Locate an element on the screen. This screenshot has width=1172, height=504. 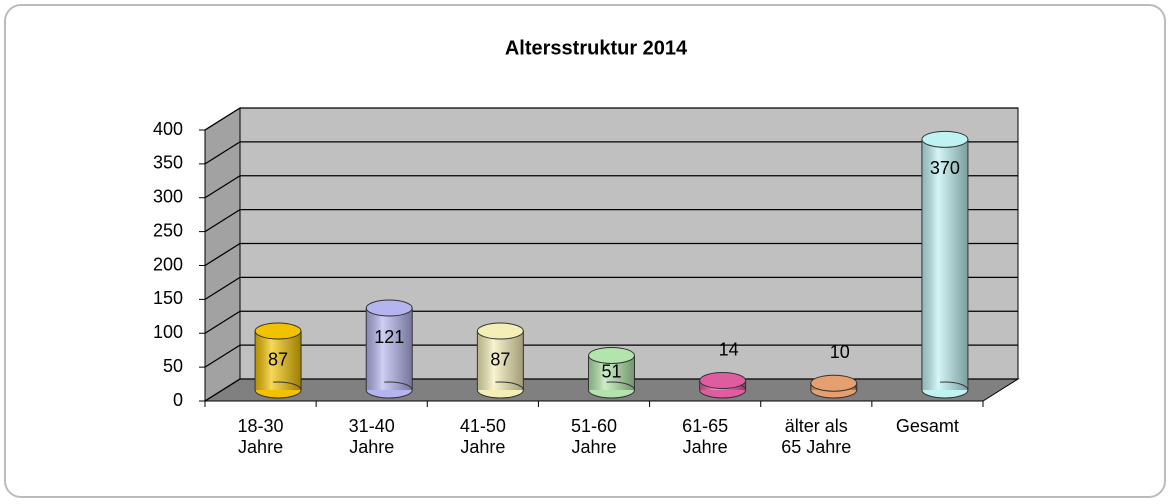
x-tick-label: 31-40 Jahre is located at coordinates (371, 436).